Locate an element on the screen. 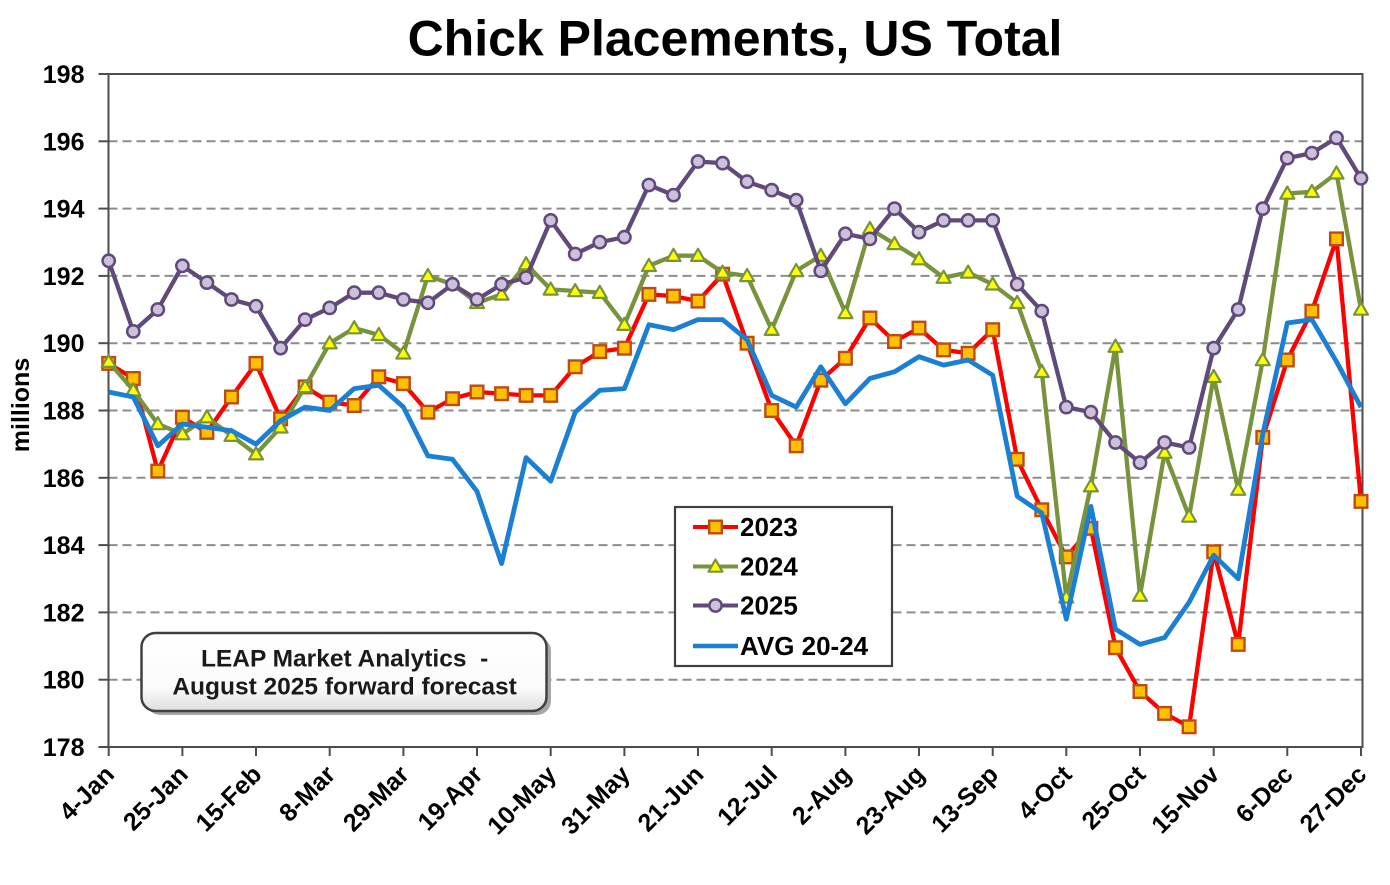  svg-text: 184 is located at coordinates (64, 546).